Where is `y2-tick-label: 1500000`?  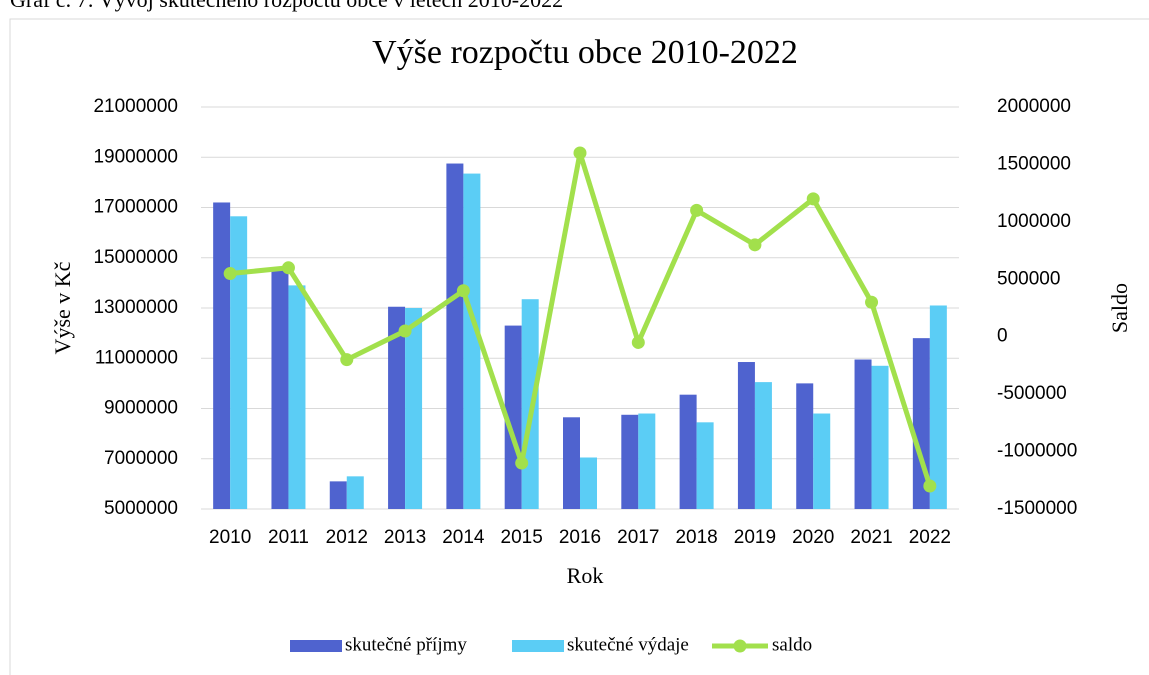 y2-tick-label: 1500000 is located at coordinates (1034, 163).